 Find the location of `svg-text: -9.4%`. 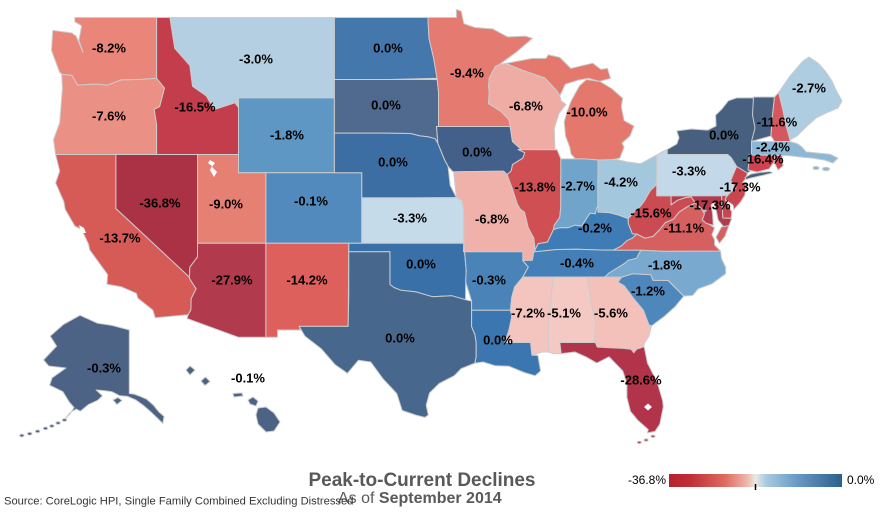

svg-text: -9.4% is located at coordinates (467, 72).